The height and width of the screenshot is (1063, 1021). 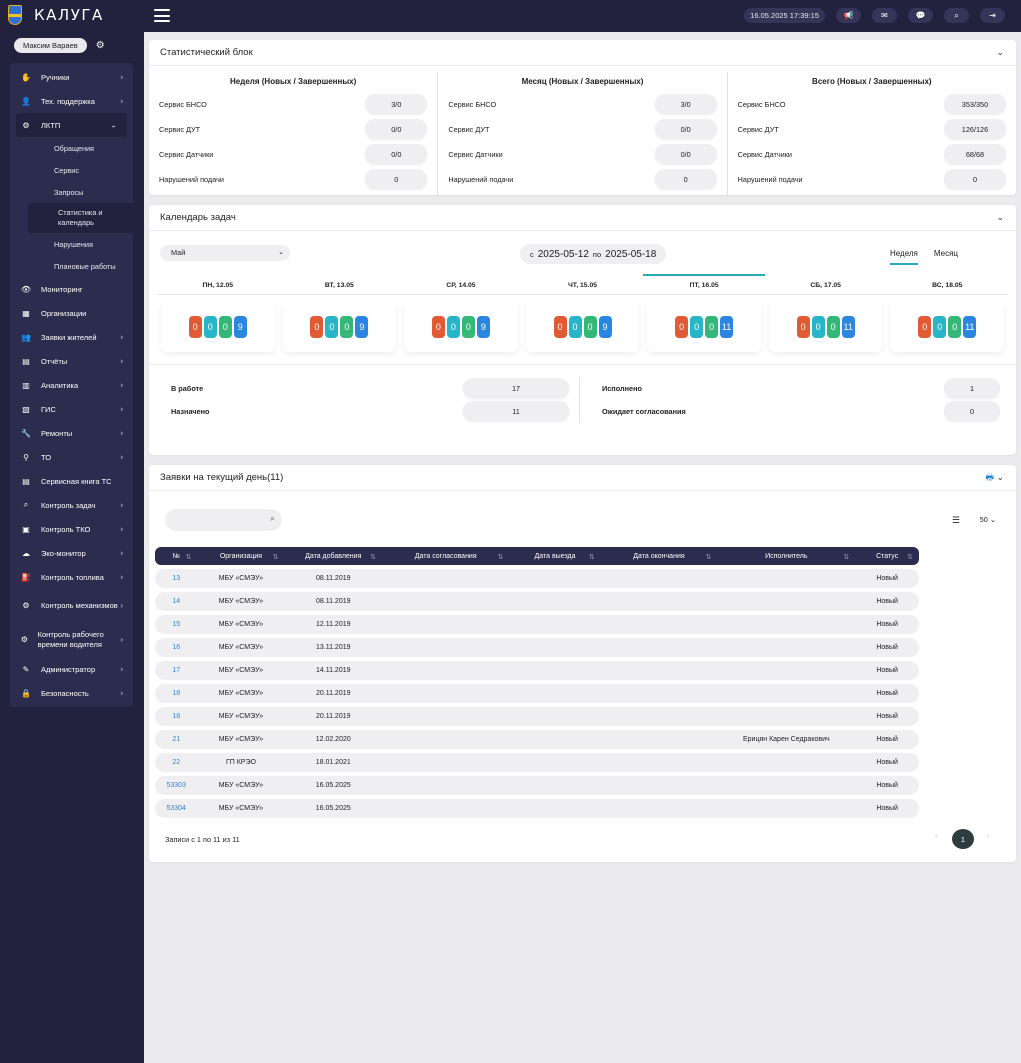 What do you see at coordinates (988, 836) in the screenshot?
I see `next-page-button: ›` at bounding box center [988, 836].